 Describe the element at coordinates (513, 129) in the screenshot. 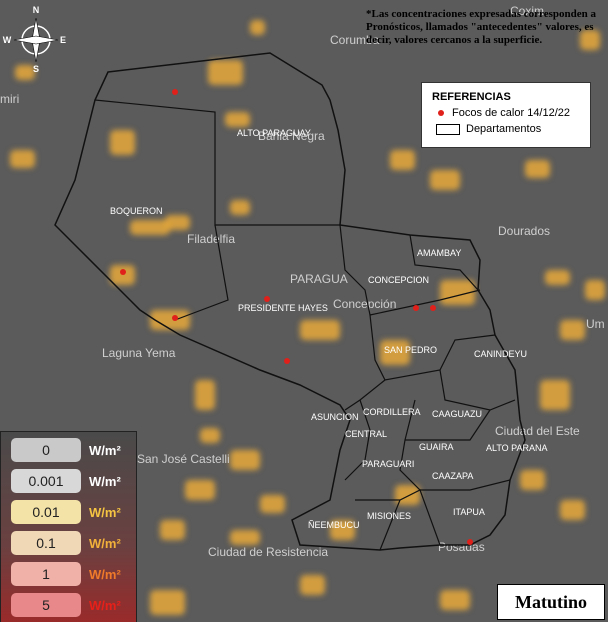

I see `legend-item: Departamentos` at that location.